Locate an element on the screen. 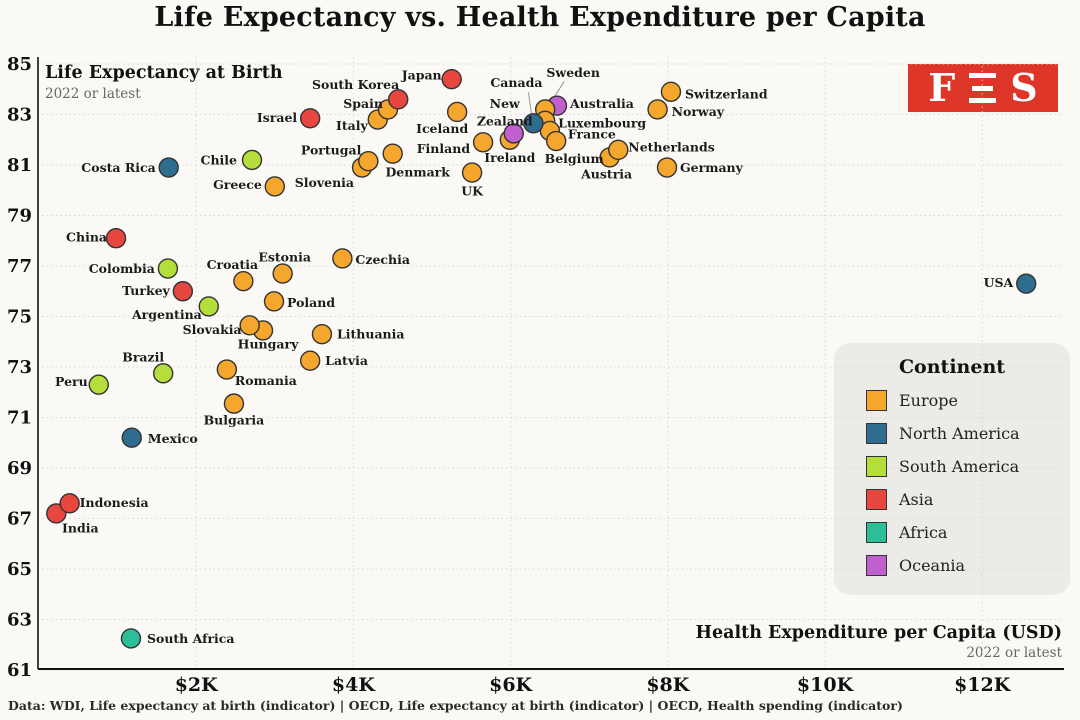  data-point-lithuania is located at coordinates (322, 334).